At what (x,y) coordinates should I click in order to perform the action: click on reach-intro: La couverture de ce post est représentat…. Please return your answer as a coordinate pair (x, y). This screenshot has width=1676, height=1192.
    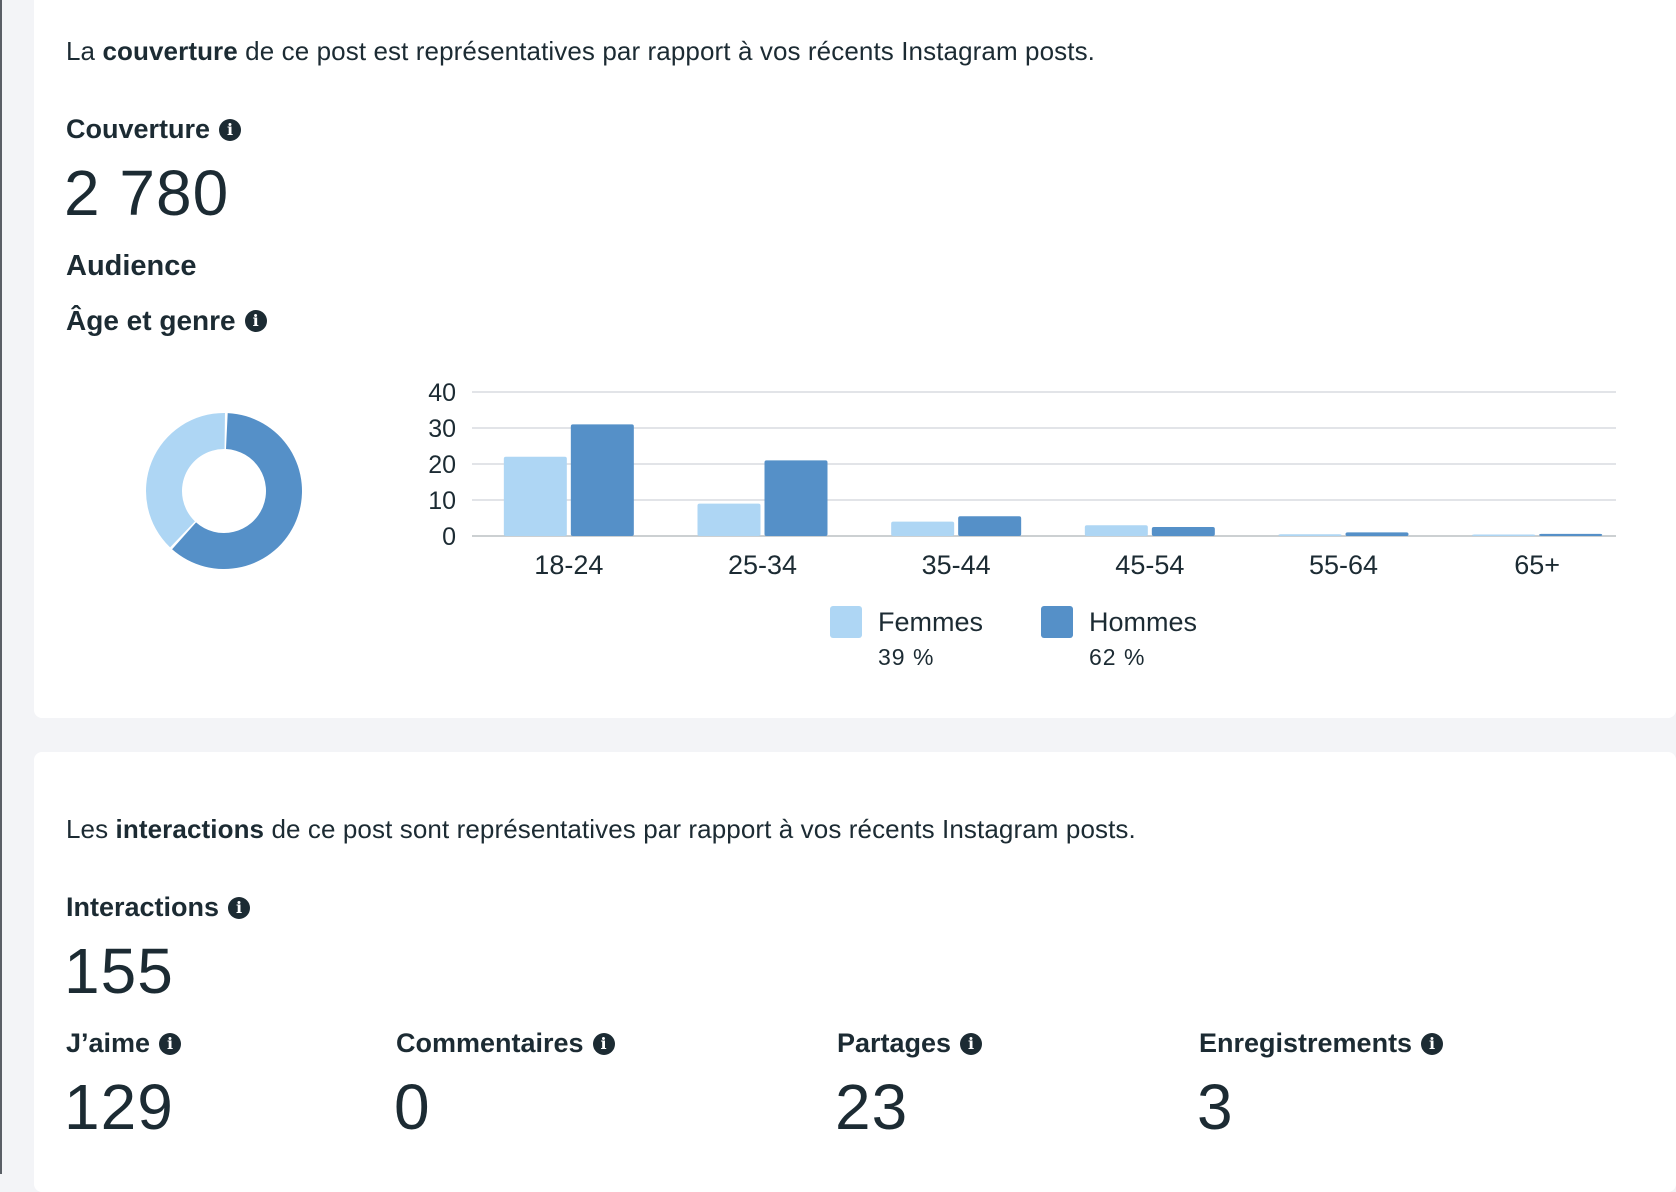
    Looking at the image, I should click on (581, 51).